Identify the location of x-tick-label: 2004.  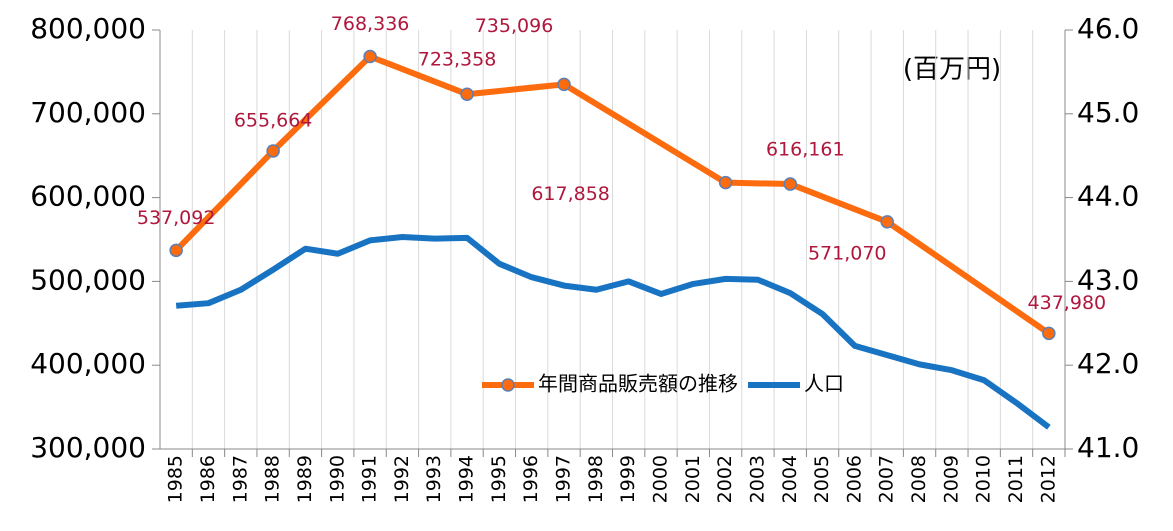
(790, 479).